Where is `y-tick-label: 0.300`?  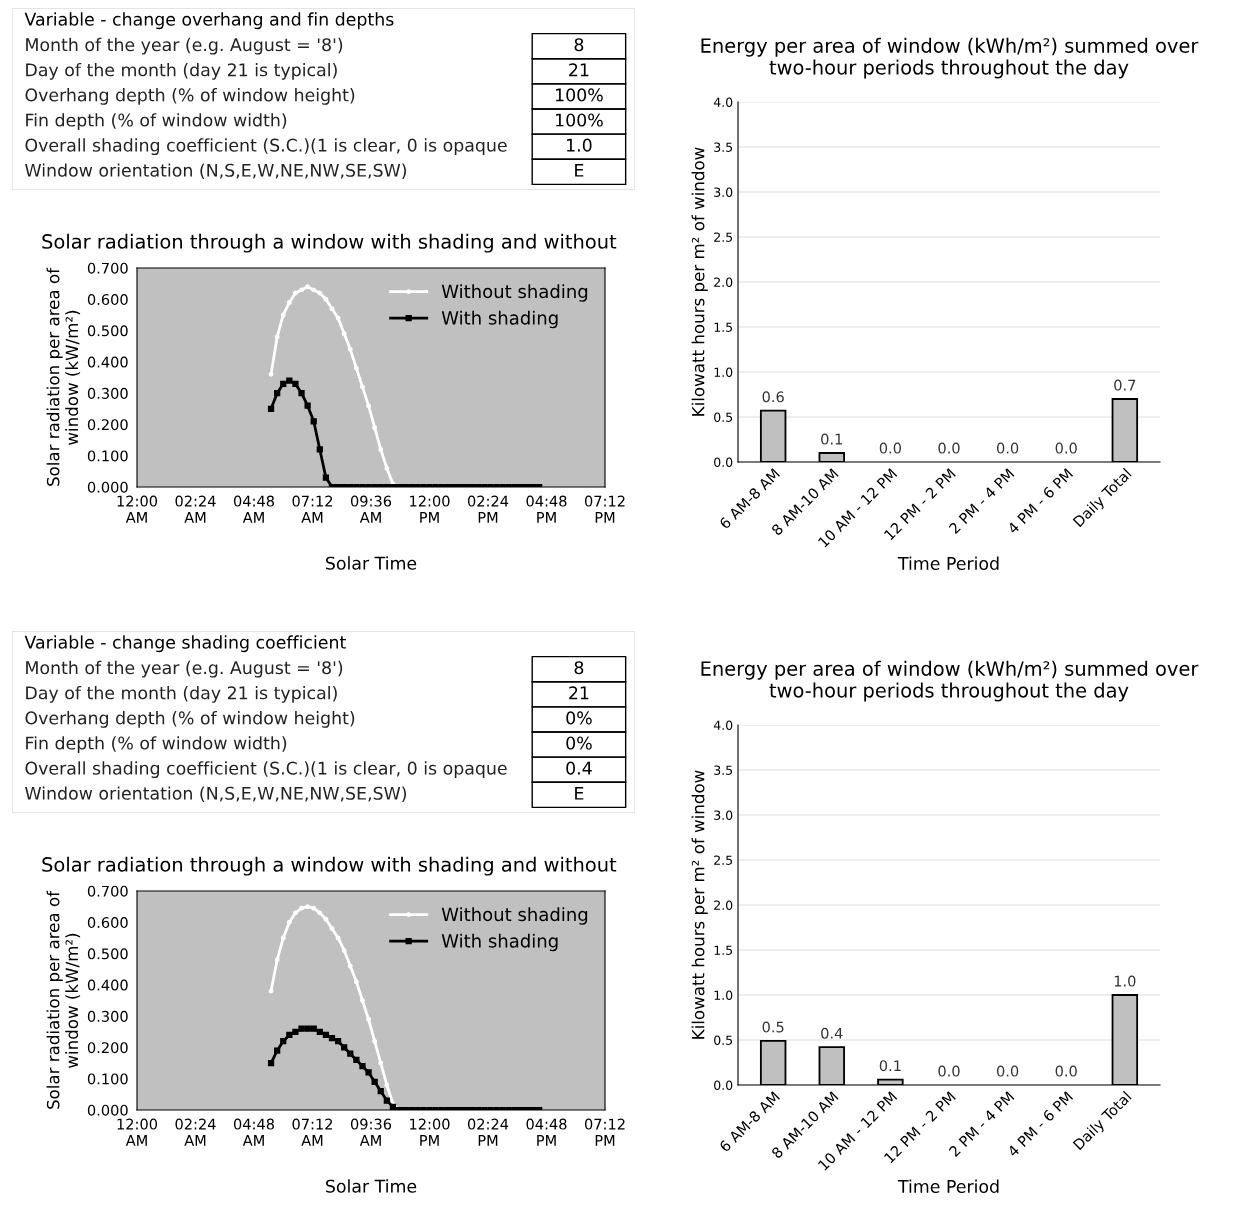 y-tick-label: 0.300 is located at coordinates (107, 393).